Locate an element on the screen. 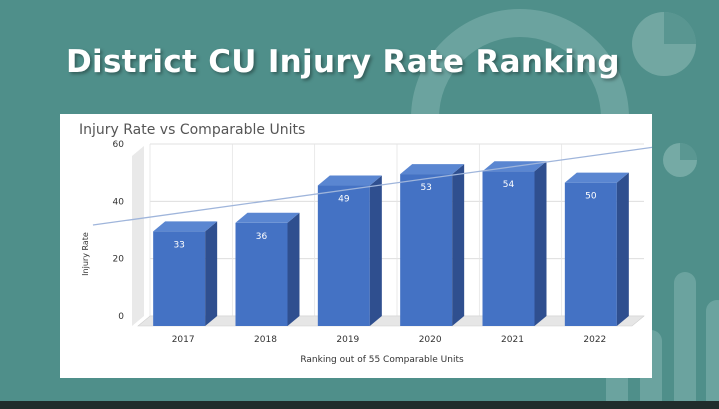 This screenshot has width=719, height=409. bar: 53 is located at coordinates (432, 245).